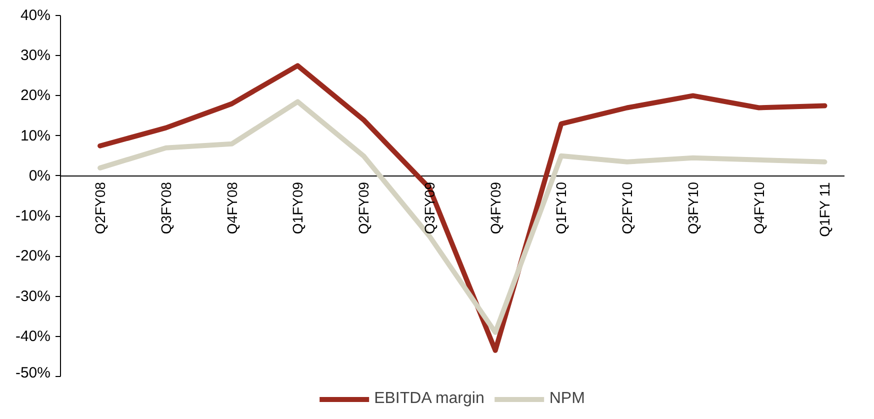 The height and width of the screenshot is (419, 874). I want to click on x-tick-label: Q4FY08, so click(232, 208).